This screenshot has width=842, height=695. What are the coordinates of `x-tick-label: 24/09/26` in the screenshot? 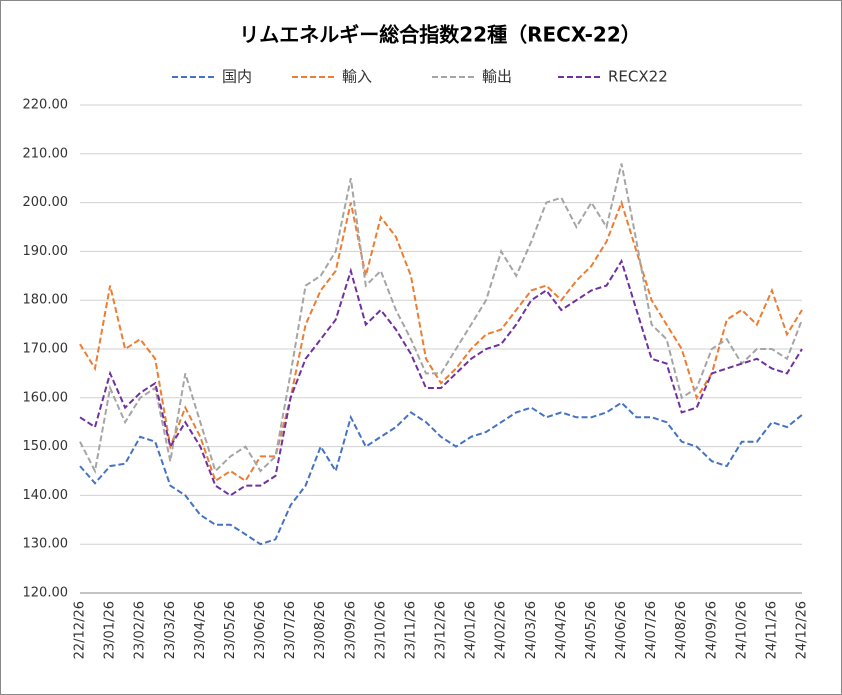 It's located at (711, 630).